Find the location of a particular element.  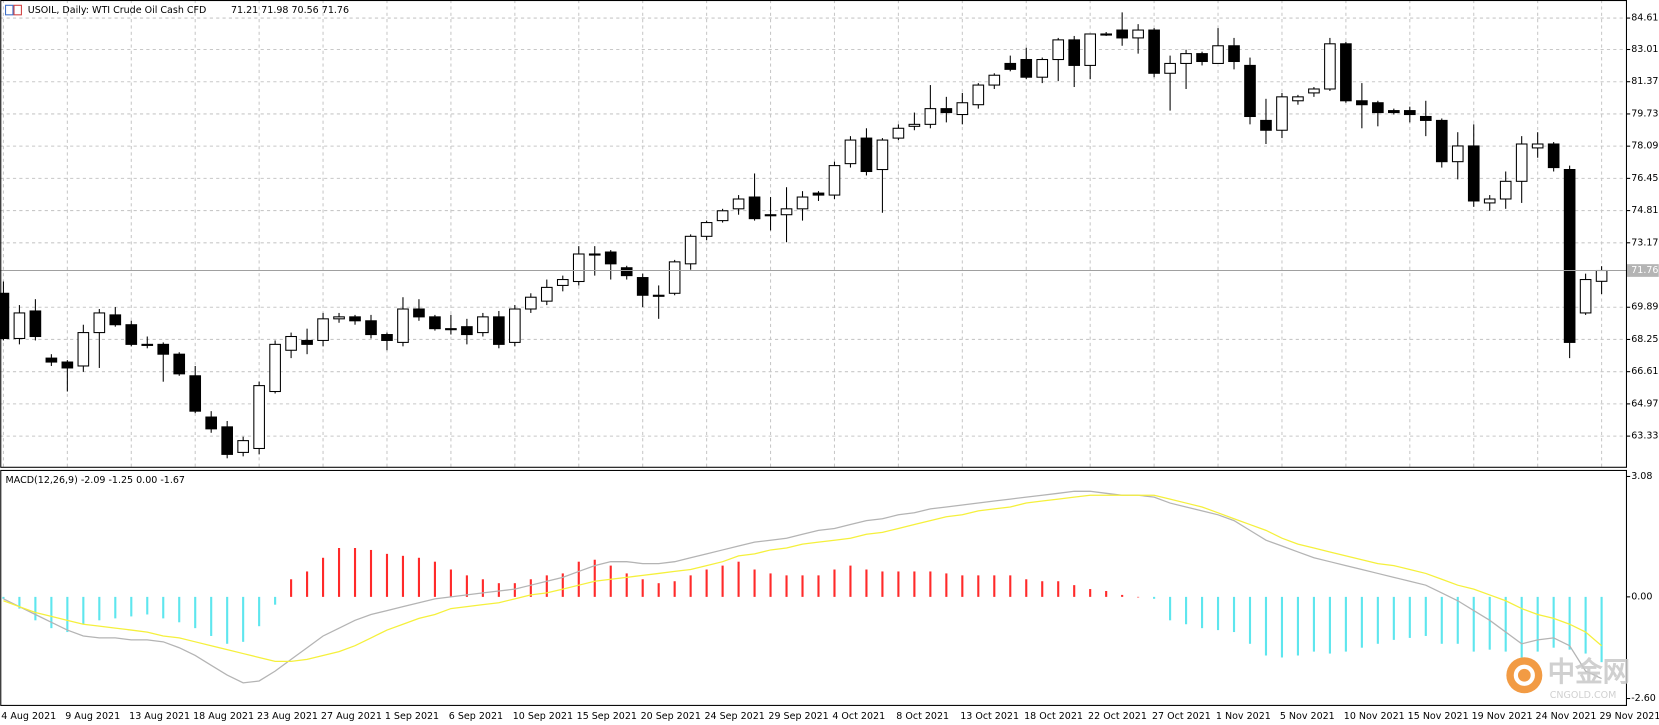

y-tick-label: 0.00 is located at coordinates (1641, 596).